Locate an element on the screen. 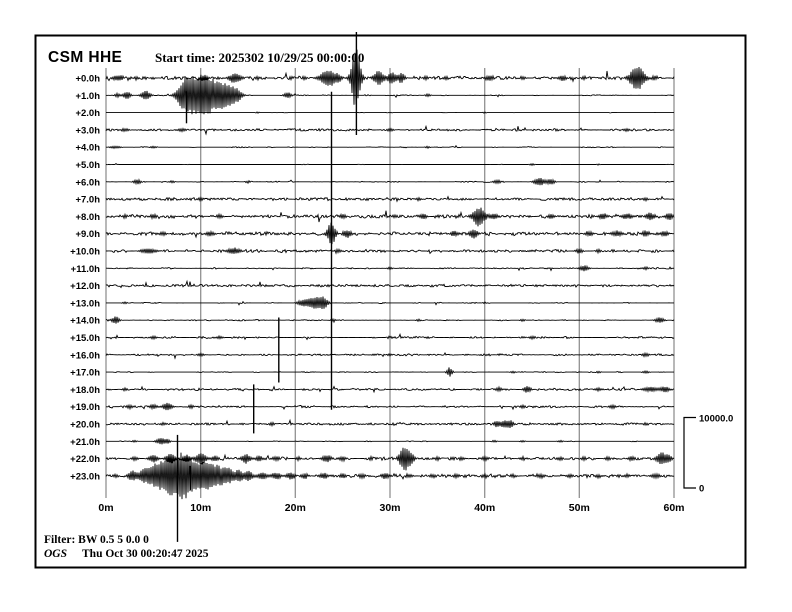 The image size is (792, 612). row-label: +19.0h is located at coordinates (85, 407).